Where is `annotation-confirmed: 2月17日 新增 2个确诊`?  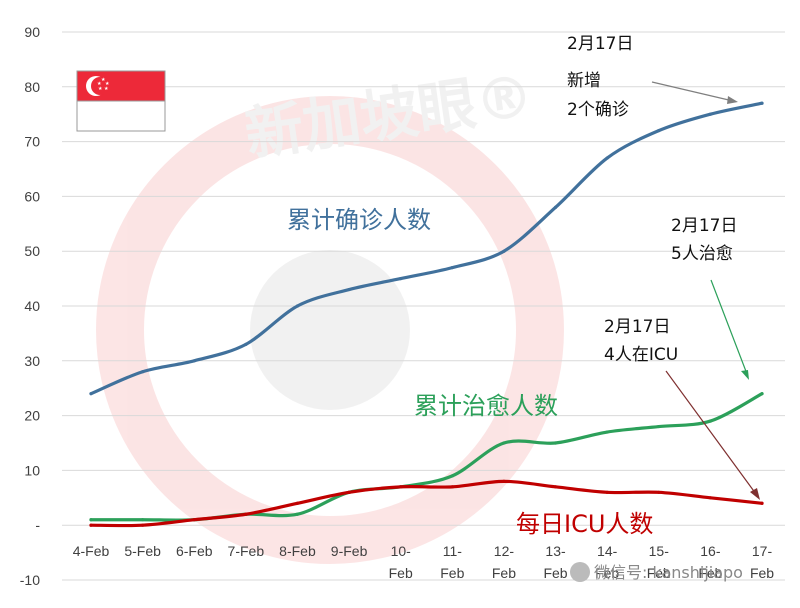 annotation-confirmed: 2月17日 新增 2个确诊 is located at coordinates (652, 77).